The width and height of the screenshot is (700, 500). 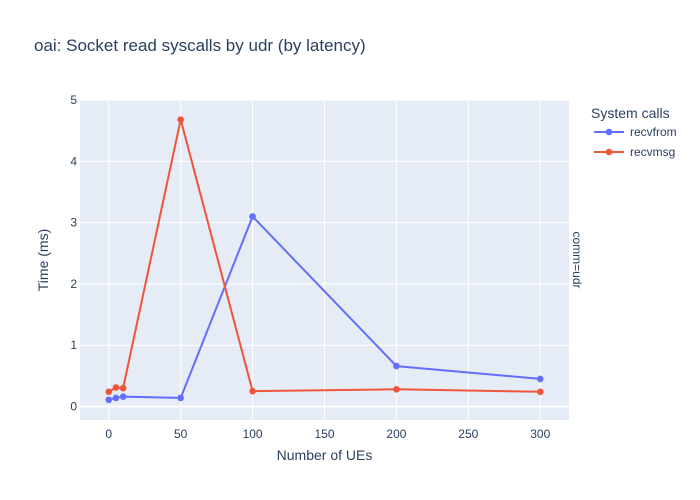 I want to click on x-tick-label: 50, so click(x=181, y=434).